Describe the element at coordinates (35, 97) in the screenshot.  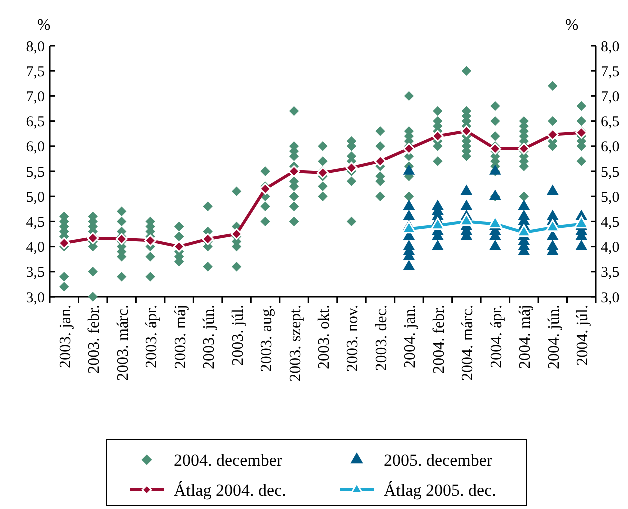
I see `y-tick-label: 7,0` at that location.